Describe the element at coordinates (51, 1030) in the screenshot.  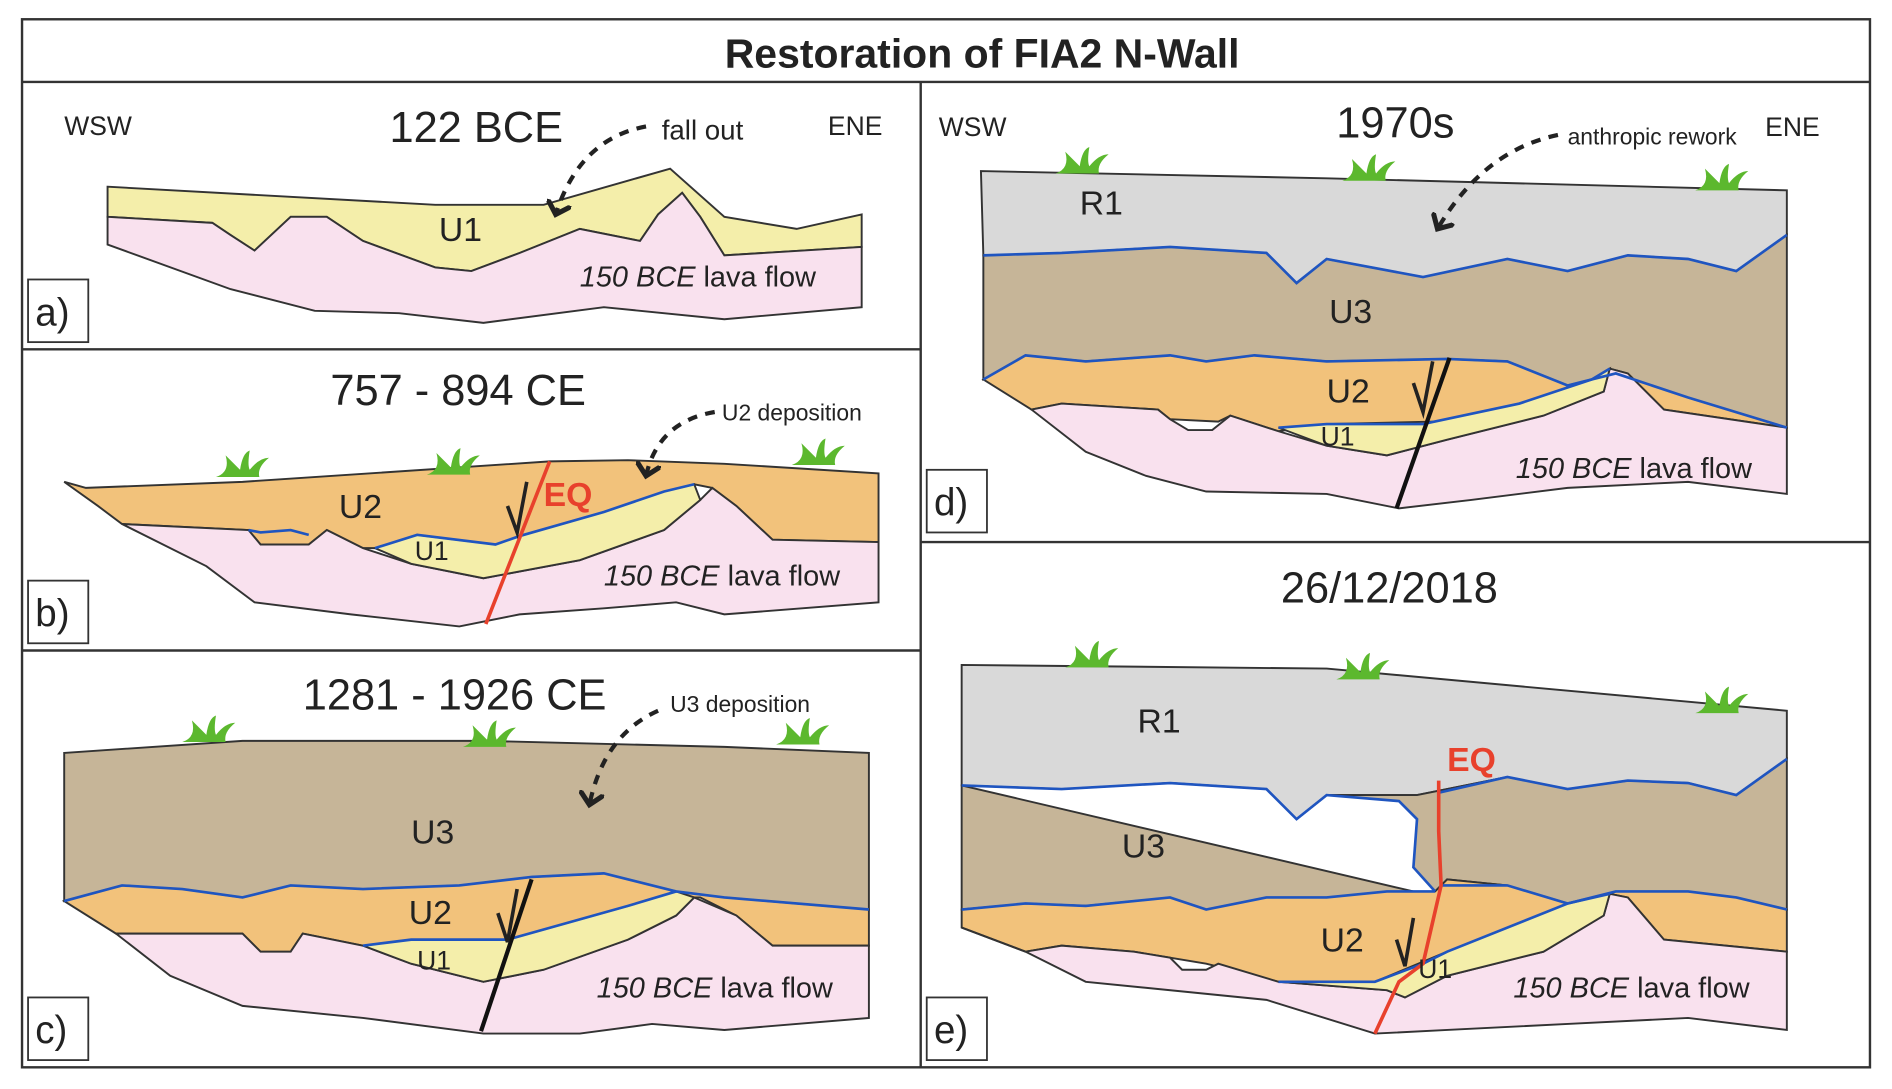
I see `panel-label: c)` at that location.